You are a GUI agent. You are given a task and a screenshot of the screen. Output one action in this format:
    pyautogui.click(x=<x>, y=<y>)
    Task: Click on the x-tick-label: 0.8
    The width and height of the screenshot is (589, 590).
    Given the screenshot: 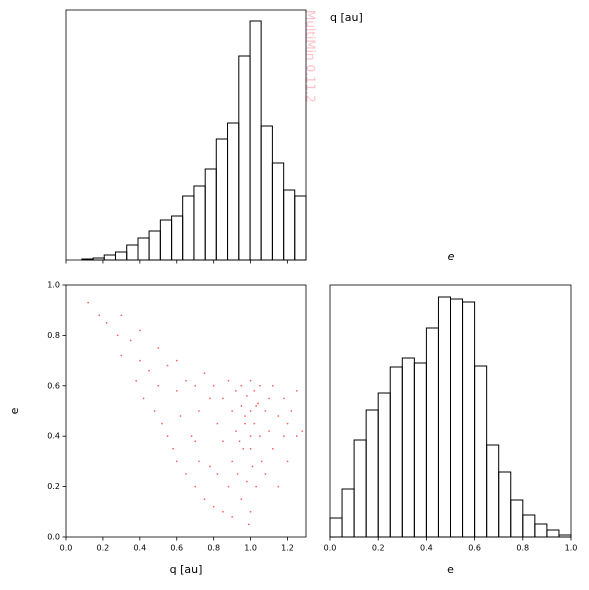 What is the action you would take?
    pyautogui.click(x=213, y=548)
    